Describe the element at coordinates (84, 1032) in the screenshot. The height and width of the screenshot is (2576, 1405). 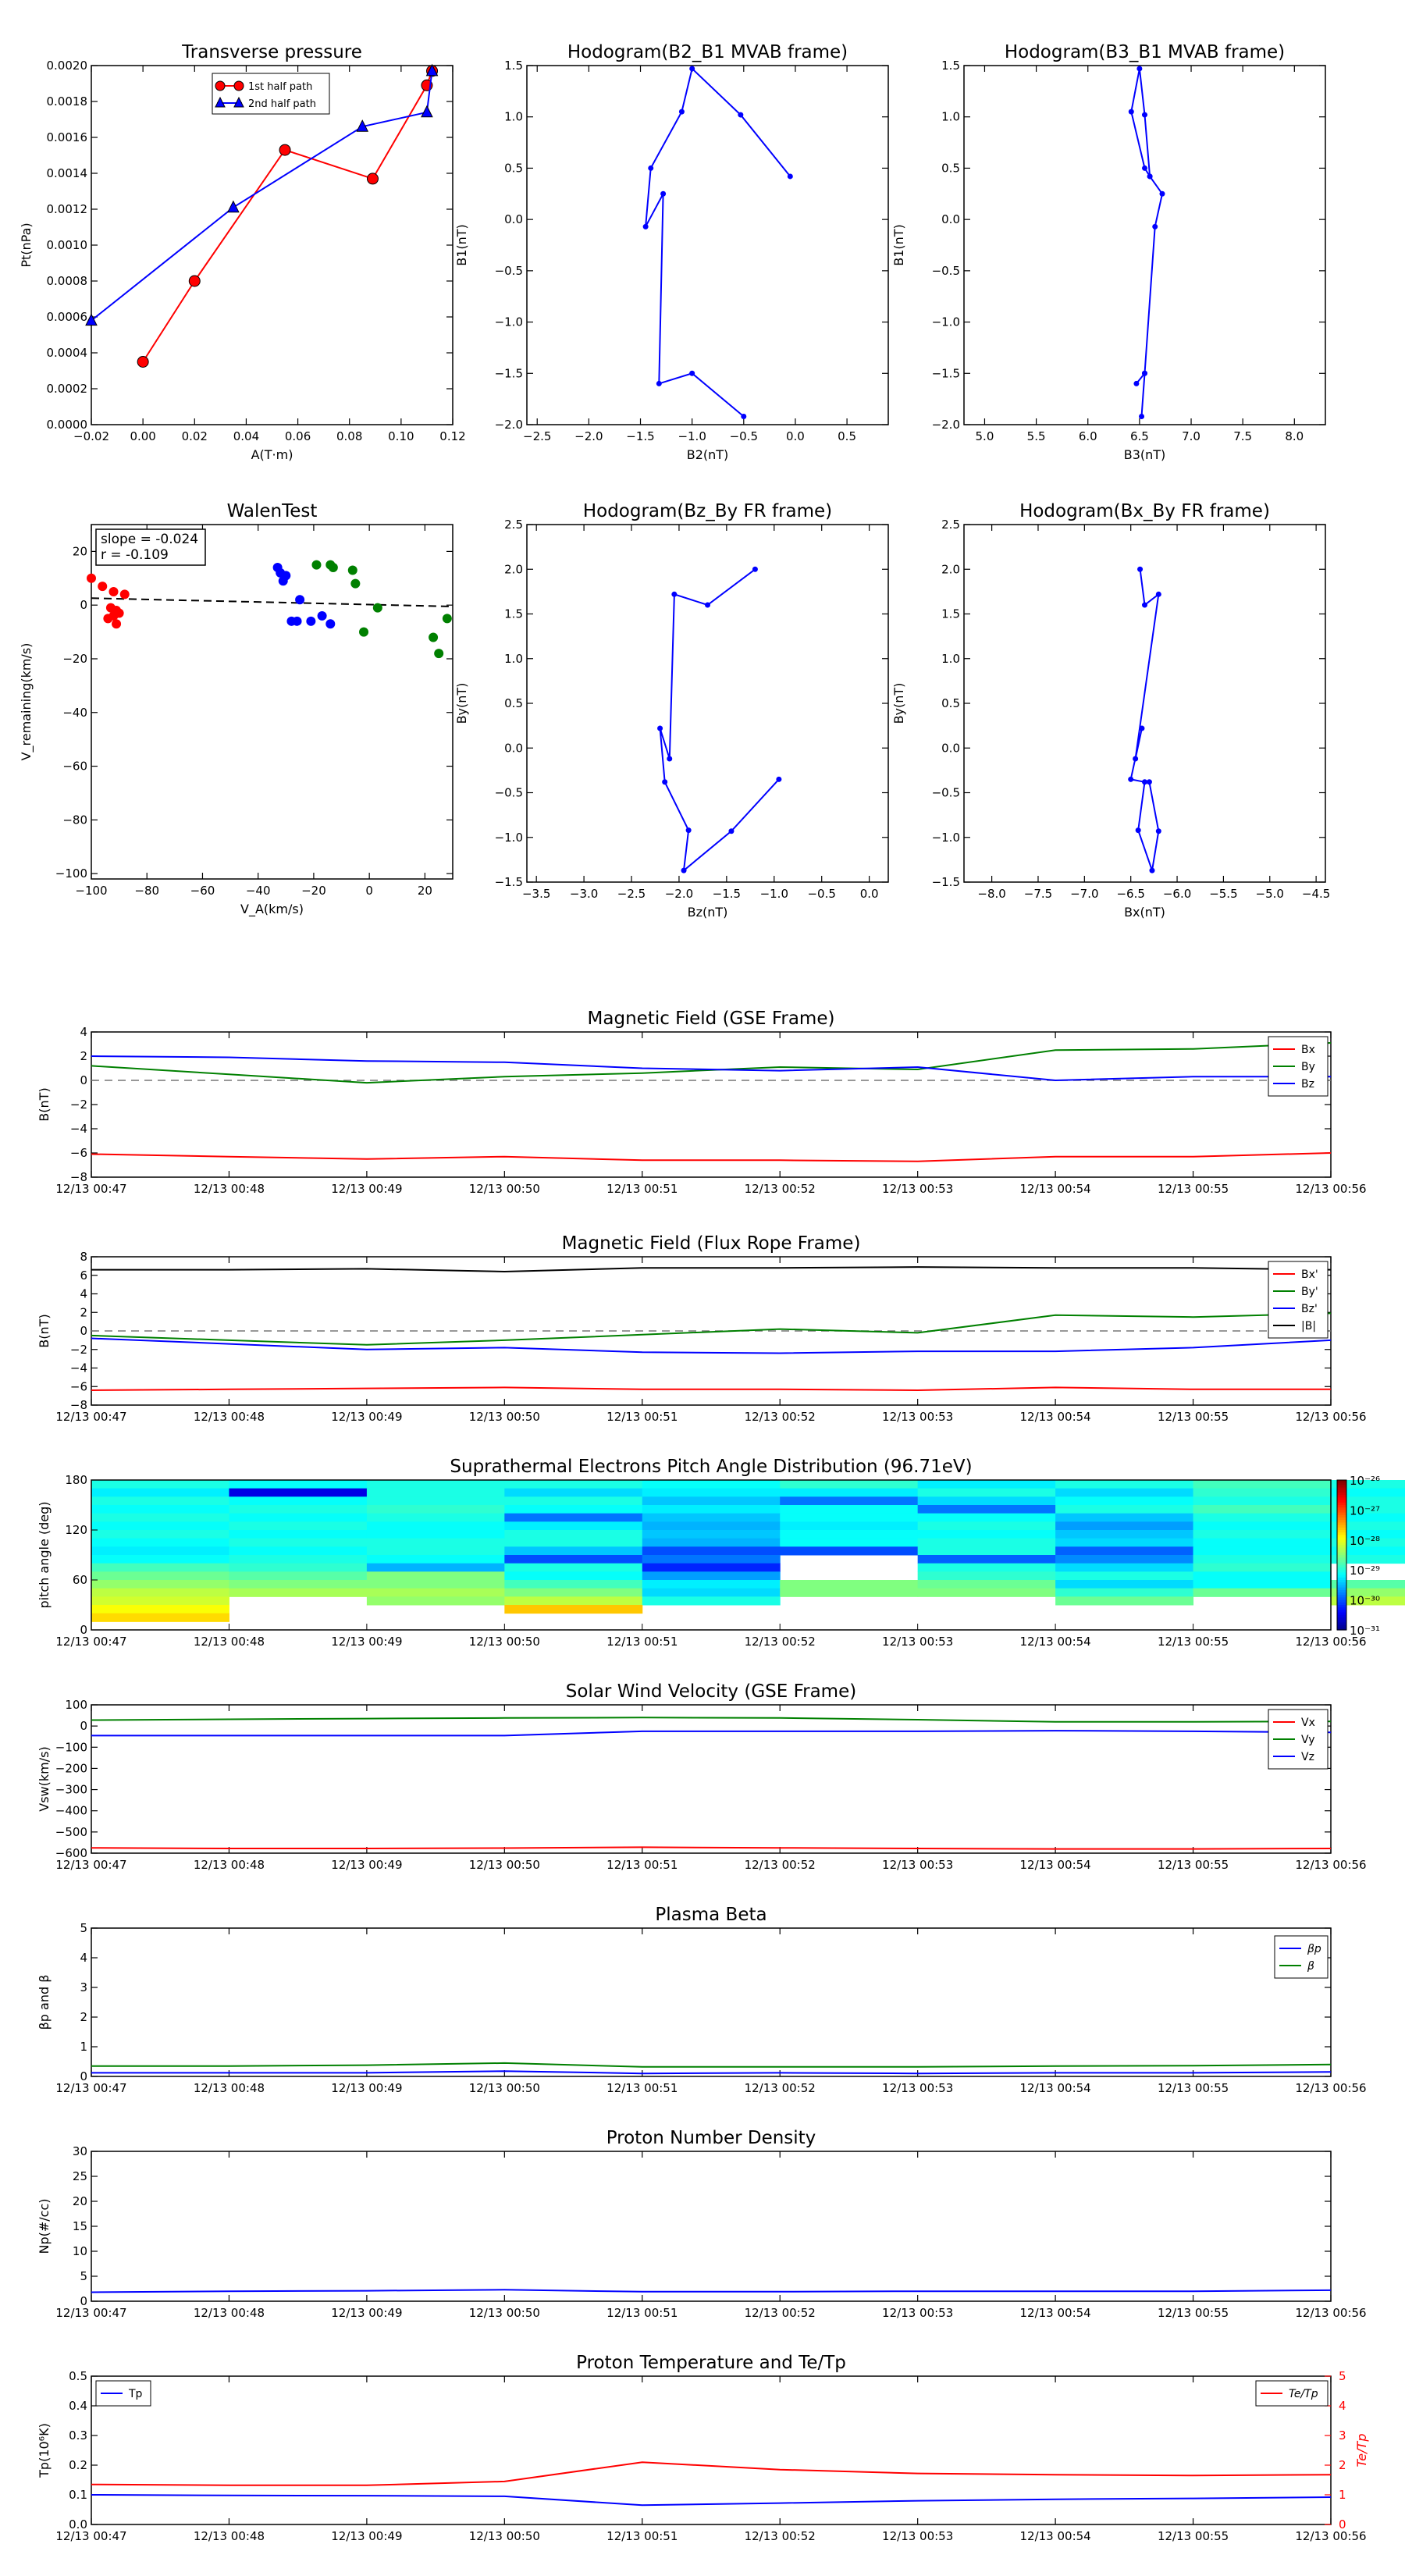
I see `y-tick-label: 4` at that location.